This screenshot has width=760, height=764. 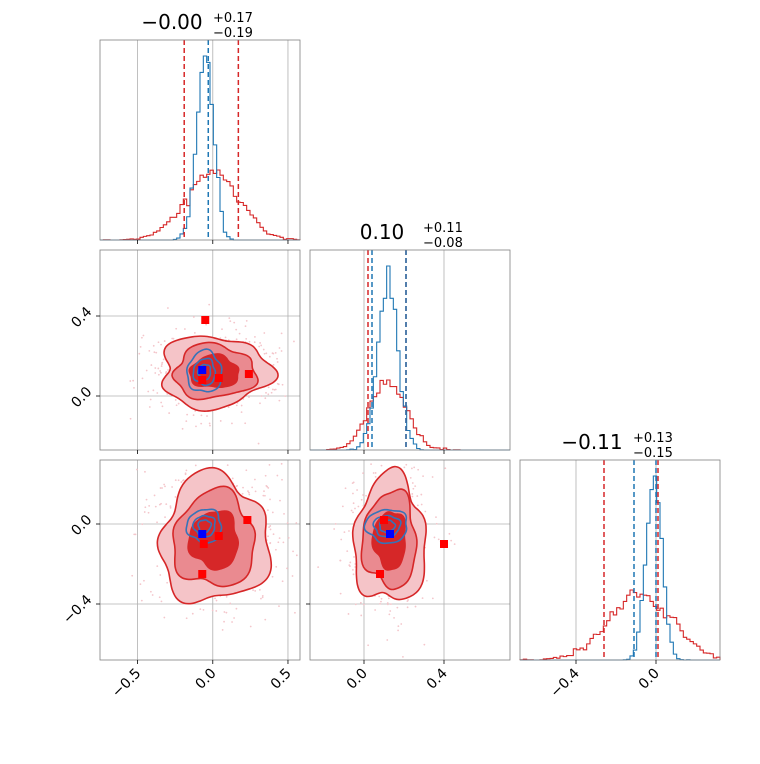 I want to click on x-tick-label: −0.4, so click(x=564, y=682).